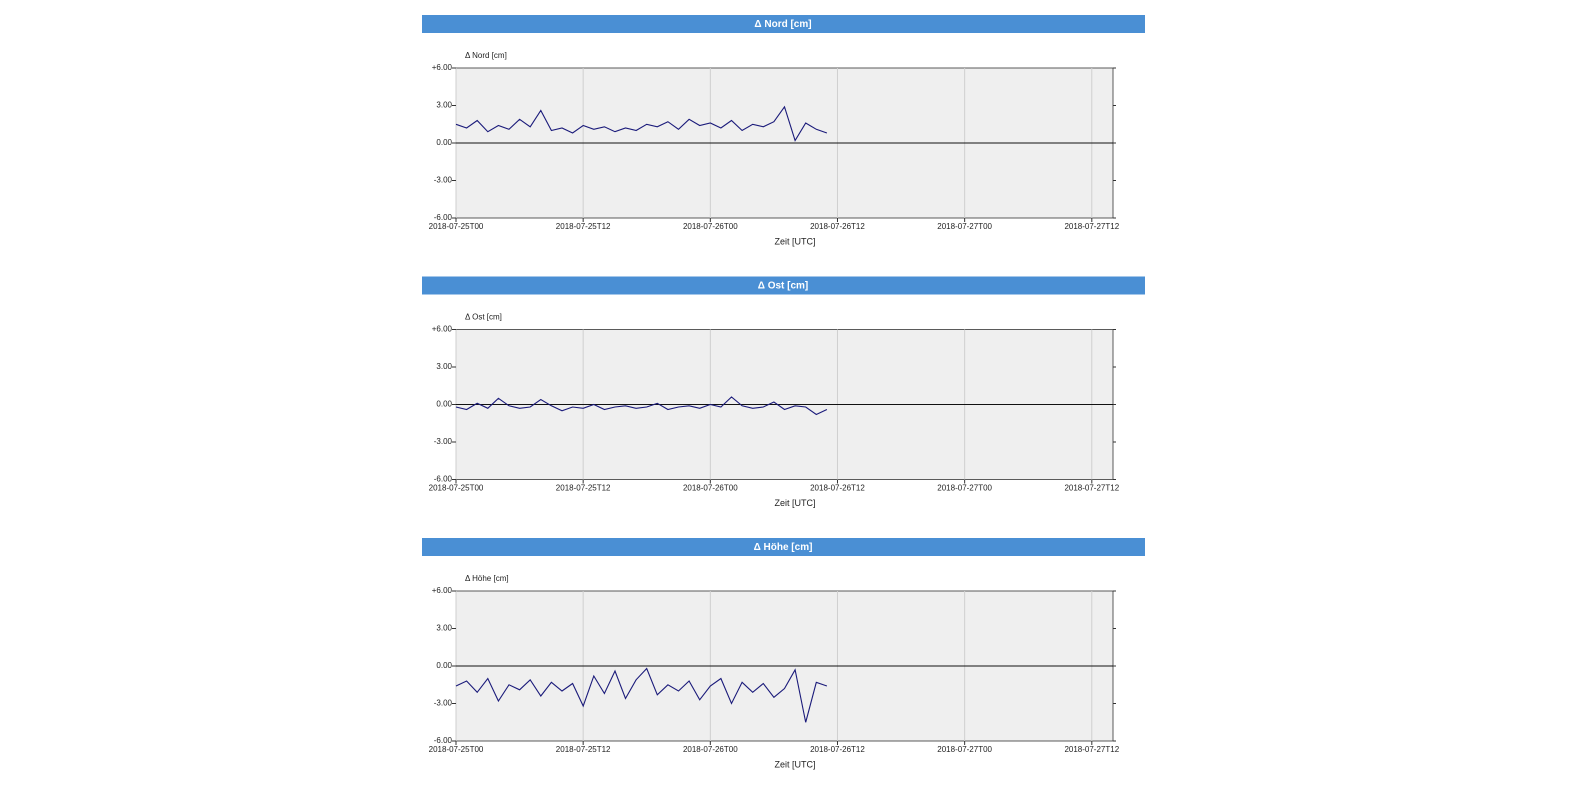 The height and width of the screenshot is (807, 1589). I want to click on y-axis-label: Δ Höhe [cm], so click(487, 578).